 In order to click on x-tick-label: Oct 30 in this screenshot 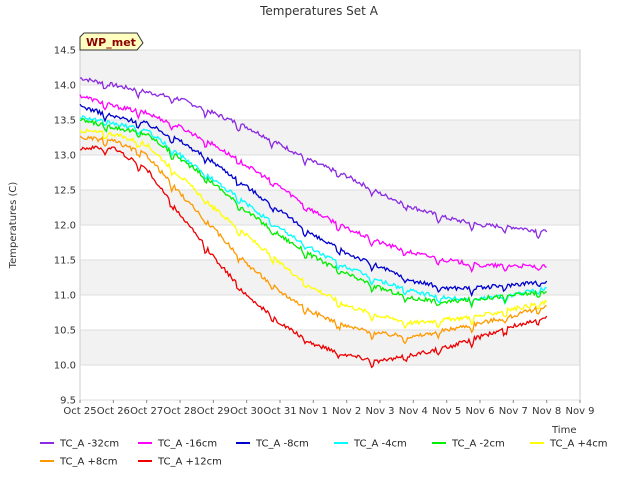, I will do `click(246, 411)`.